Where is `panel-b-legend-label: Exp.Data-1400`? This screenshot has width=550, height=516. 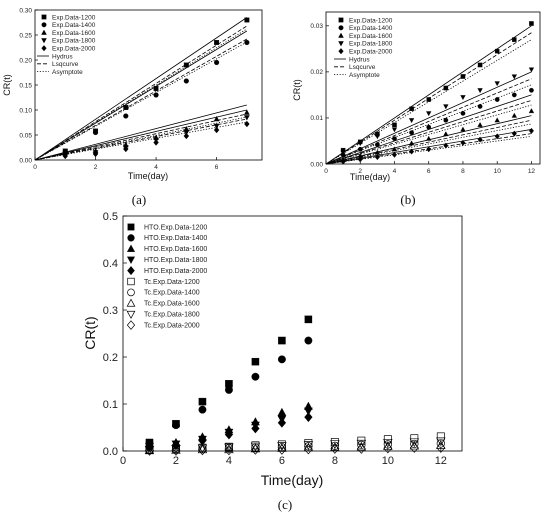
panel-b-legend-label: Exp.Data-1400 is located at coordinates (371, 28).